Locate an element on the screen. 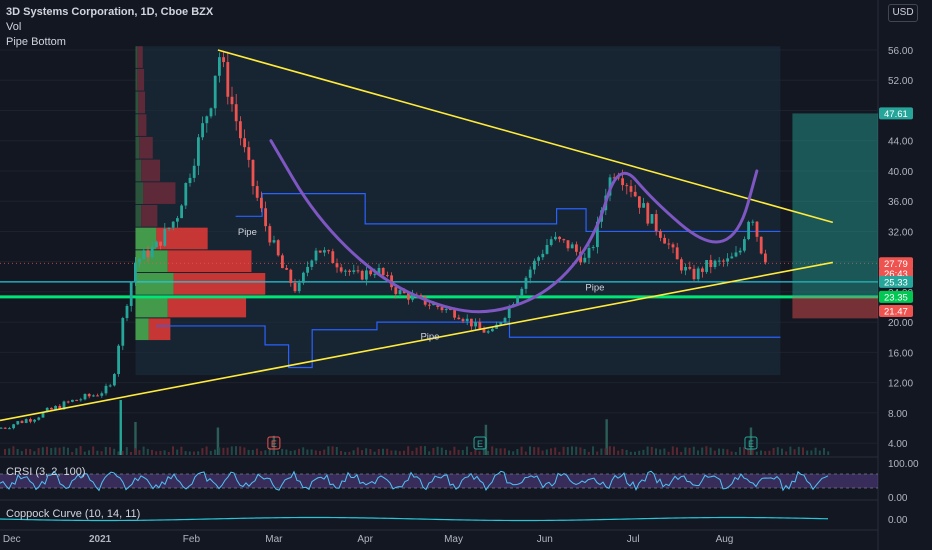 This screenshot has width=932, height=550. price-tick-label: 20.00 is located at coordinates (900, 323).